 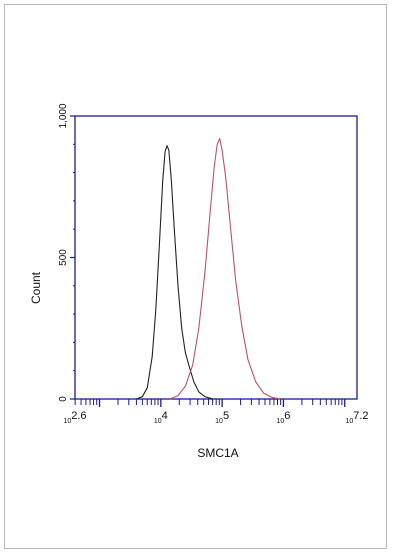 What do you see at coordinates (161, 417) in the screenshot?
I see `x-tick-label: 10⁴` at bounding box center [161, 417].